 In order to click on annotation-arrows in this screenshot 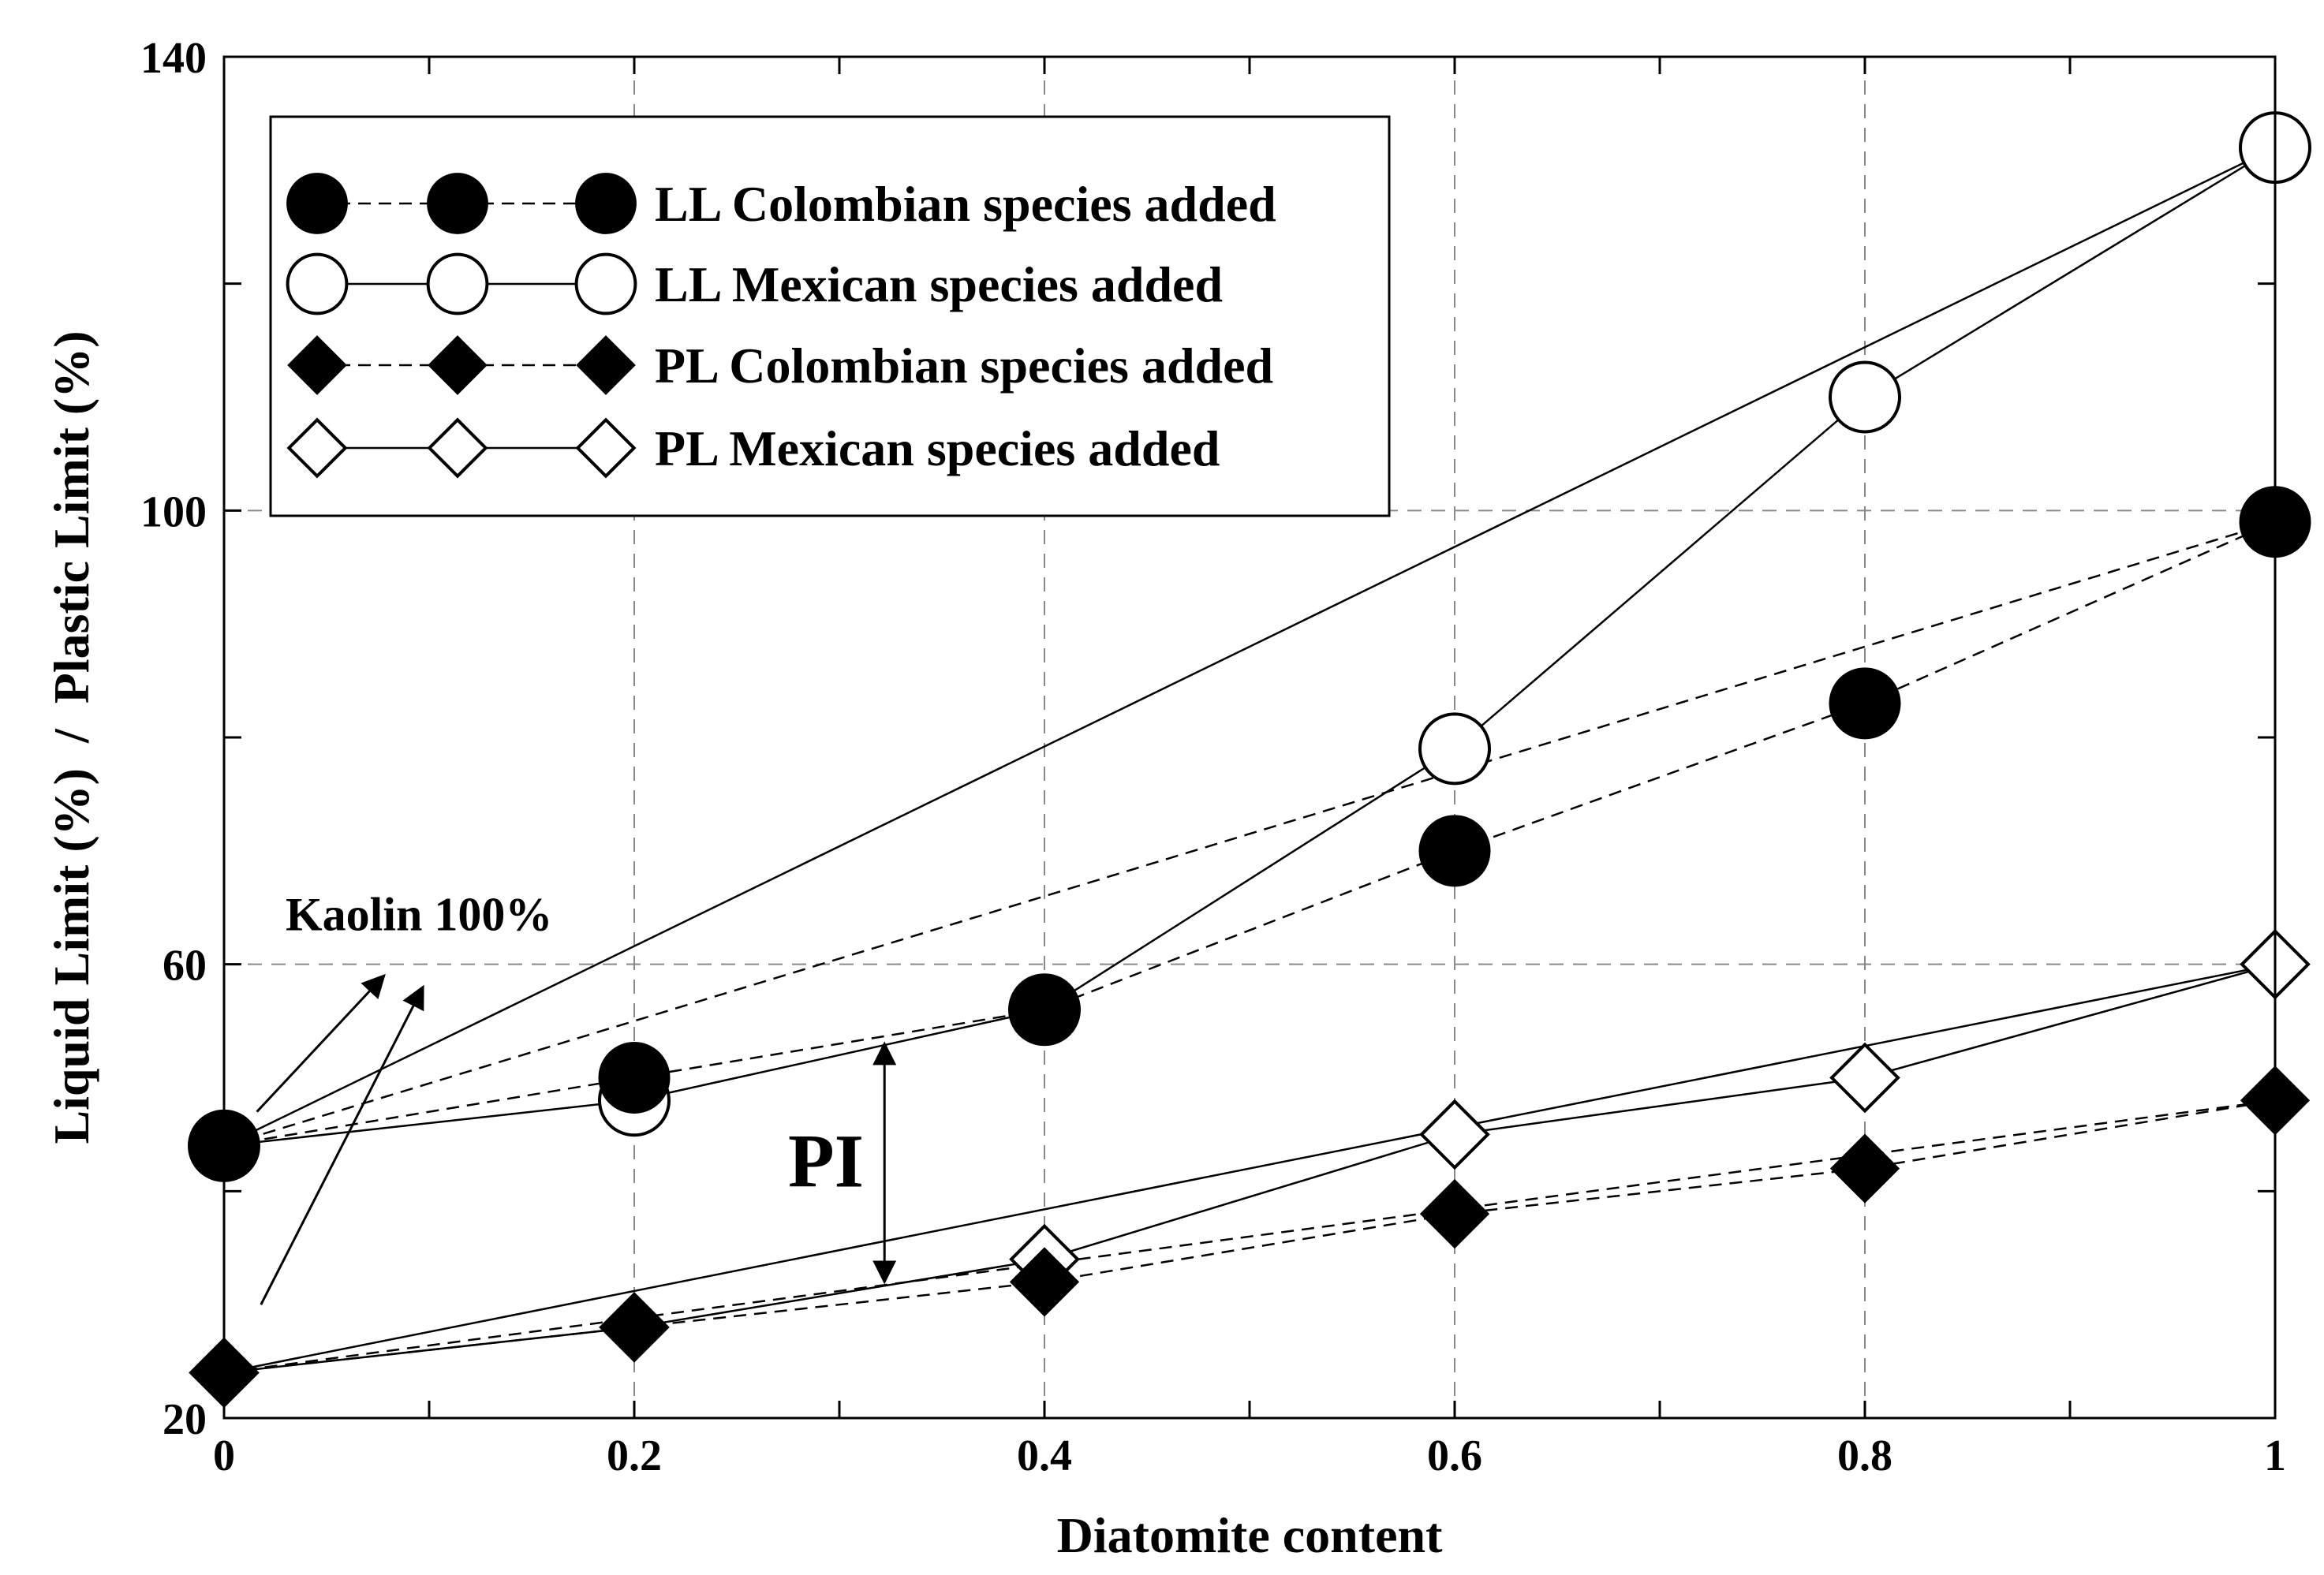, I will do `click(577, 1139)`.